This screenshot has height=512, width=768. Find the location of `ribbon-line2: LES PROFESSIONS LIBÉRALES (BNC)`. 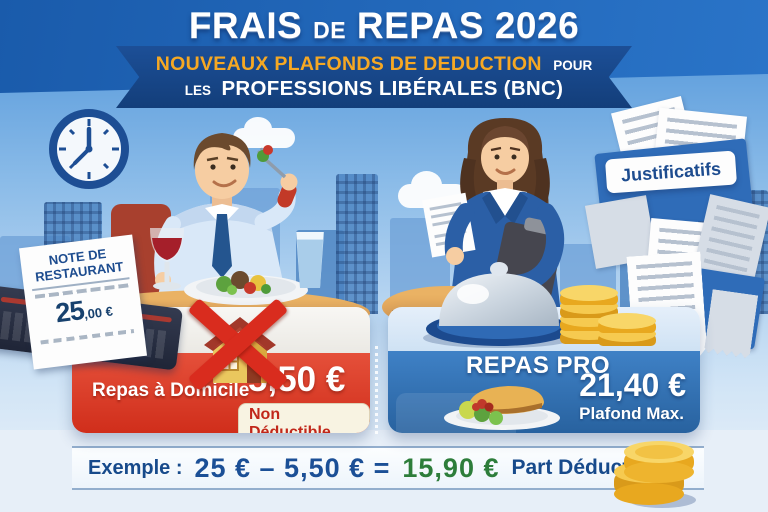

ribbon-line2: LES PROFESSIONS LIBÉRALES (BNC) is located at coordinates (374, 89).